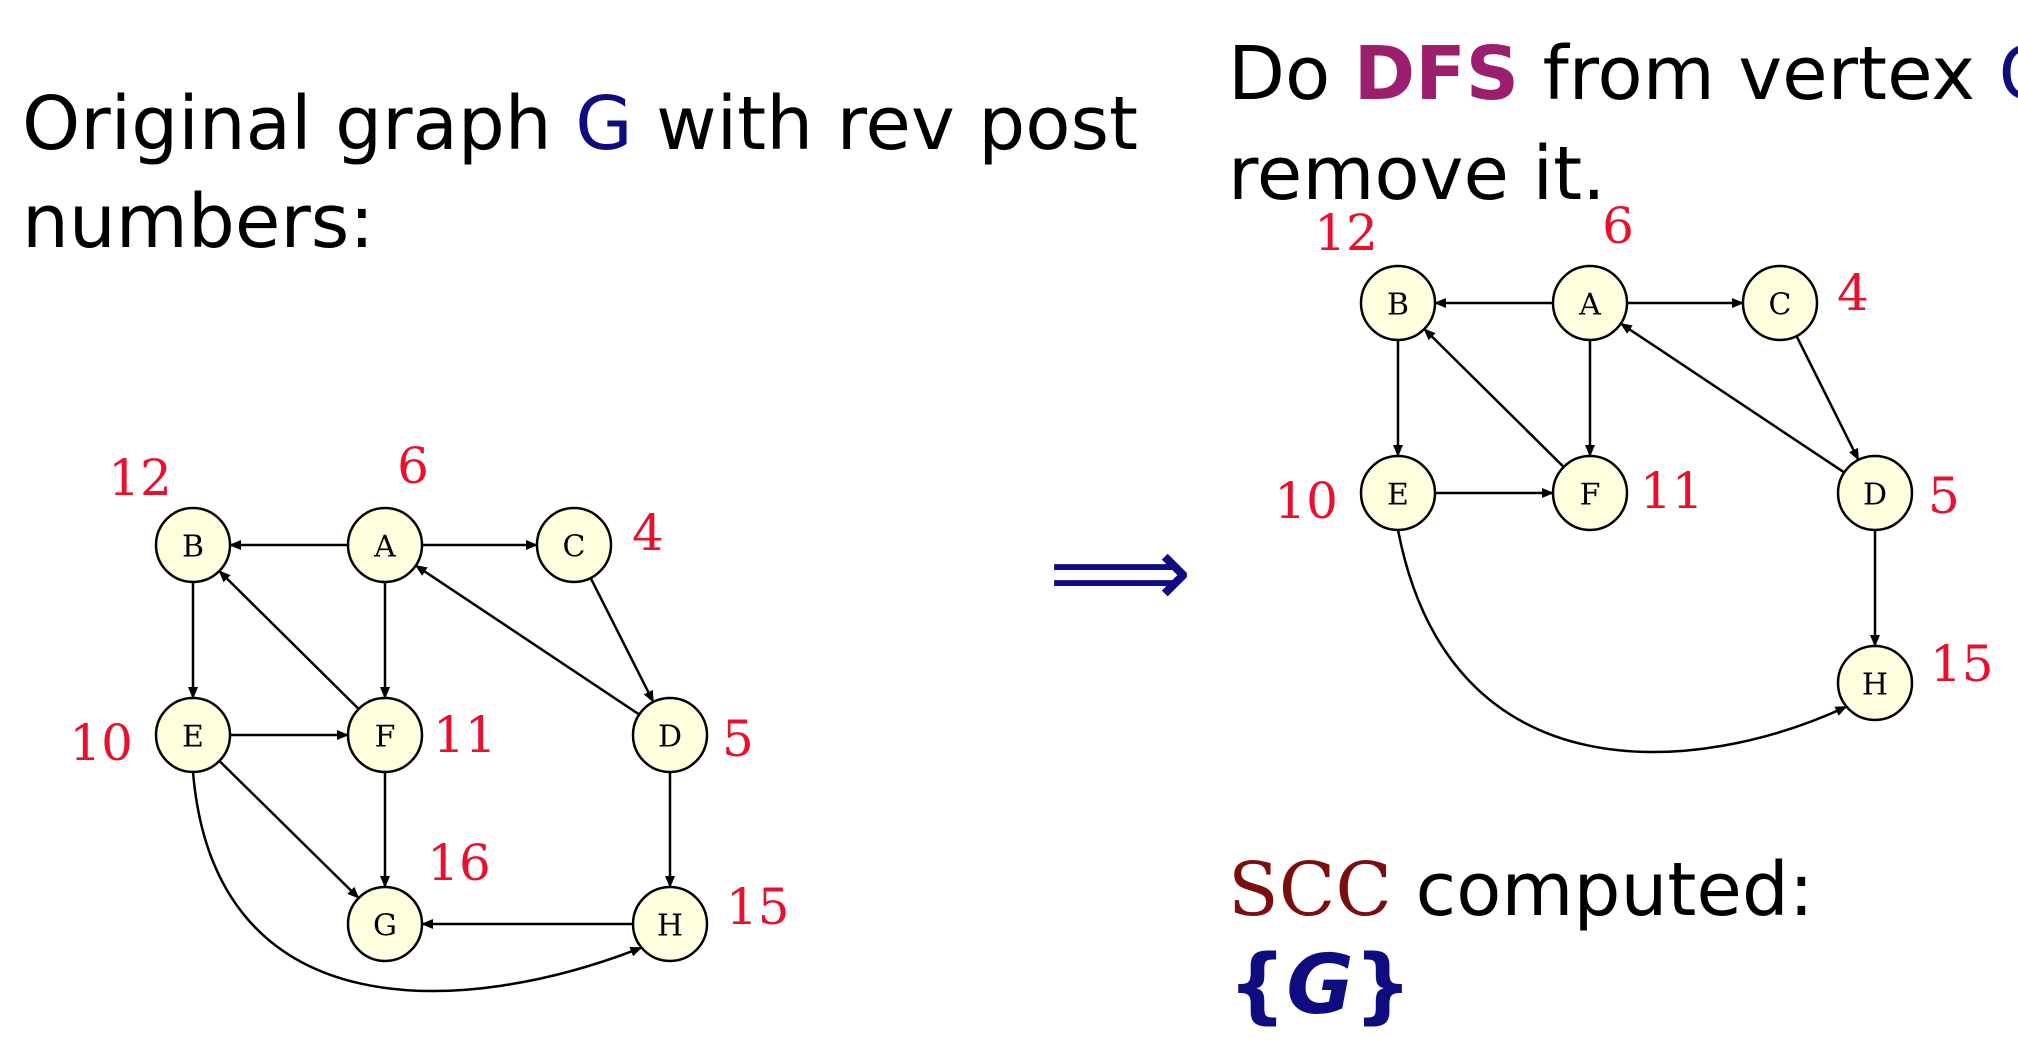 Image resolution: width=2018 pixels, height=1056 pixels. I want to click on right-heading-suffix: from vertex, so click(1759, 74).